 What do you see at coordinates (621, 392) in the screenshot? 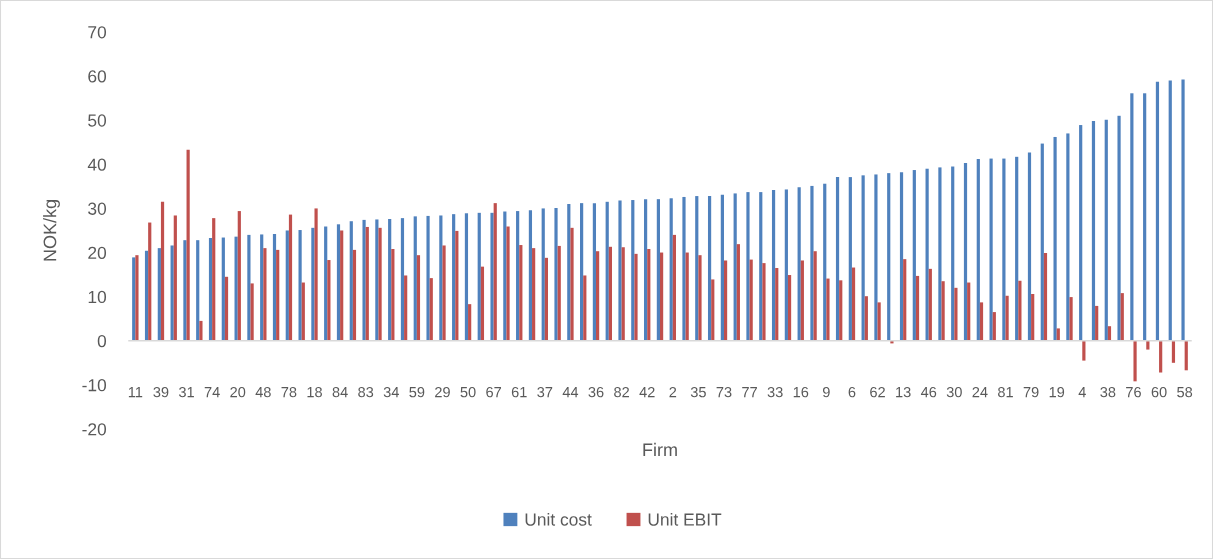
I see `x-tick-label: 82` at bounding box center [621, 392].